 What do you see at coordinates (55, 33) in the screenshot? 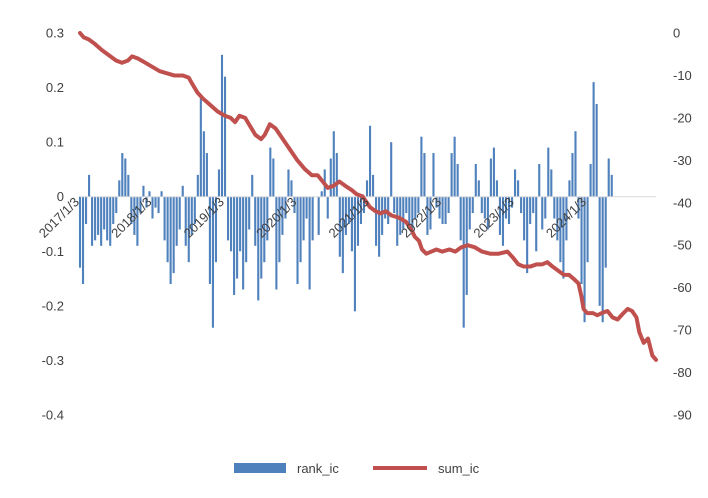
I see `left-tick-label: 0.3` at bounding box center [55, 33].